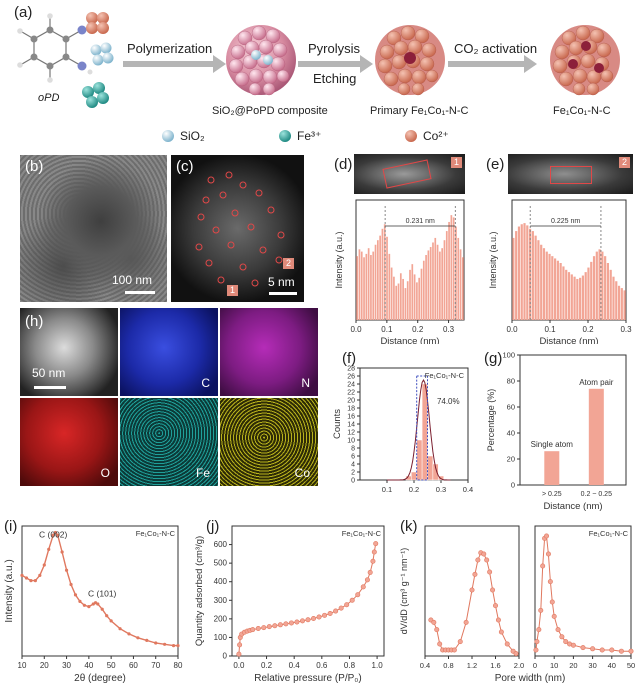 The width and height of the screenshot is (640, 693). What do you see at coordinates (221, 637) in the screenshot?
I see `y-tick-label: 100` at bounding box center [221, 637].